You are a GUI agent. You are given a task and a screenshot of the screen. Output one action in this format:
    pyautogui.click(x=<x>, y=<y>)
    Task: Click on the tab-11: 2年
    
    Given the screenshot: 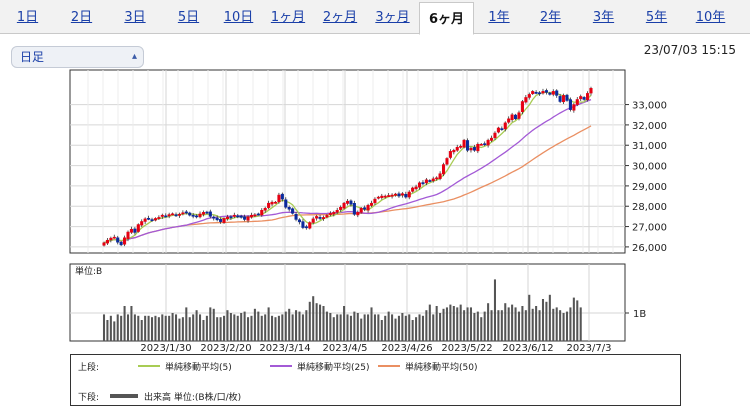 What is the action you would take?
    pyautogui.click(x=550, y=17)
    